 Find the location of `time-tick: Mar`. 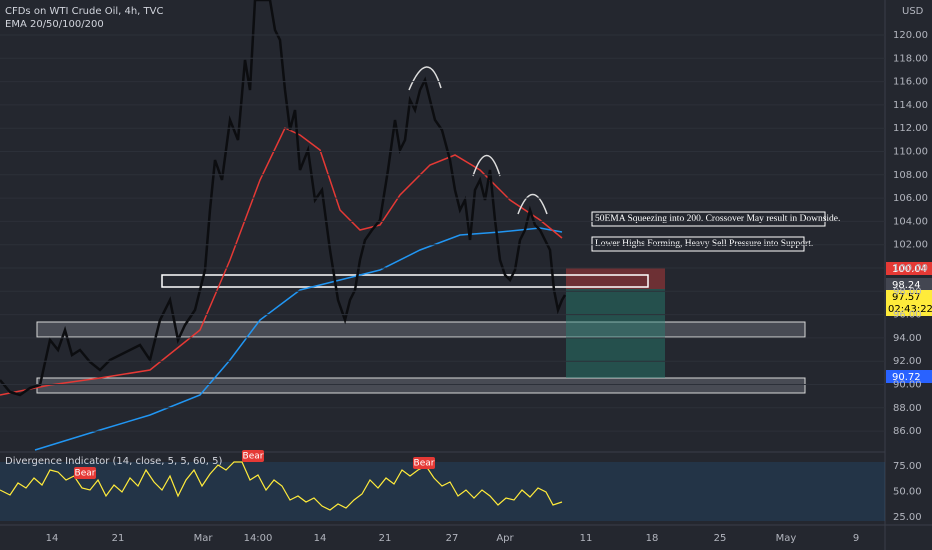

time-tick: Mar is located at coordinates (204, 538).